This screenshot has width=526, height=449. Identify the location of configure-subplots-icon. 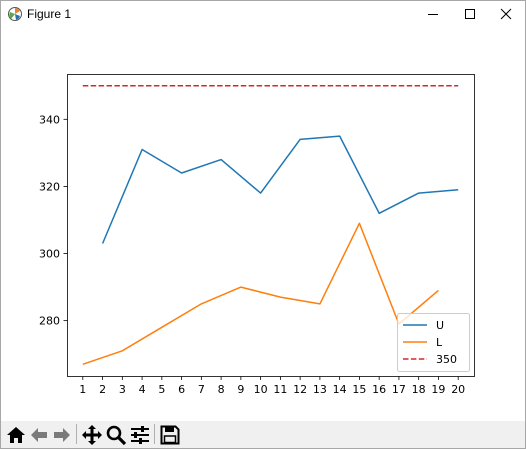
(140, 435).